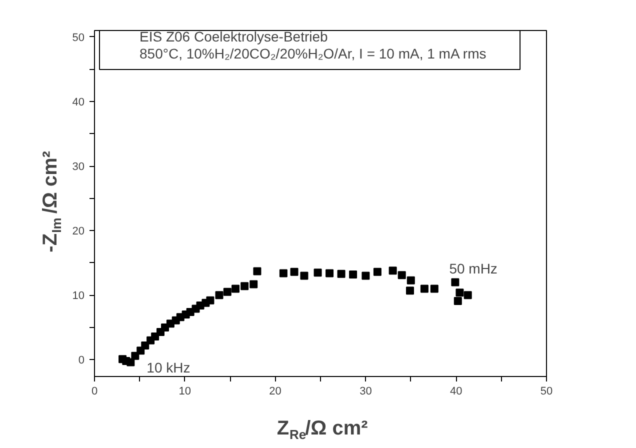  I want to click on x-tick-label: 30, so click(366, 392).